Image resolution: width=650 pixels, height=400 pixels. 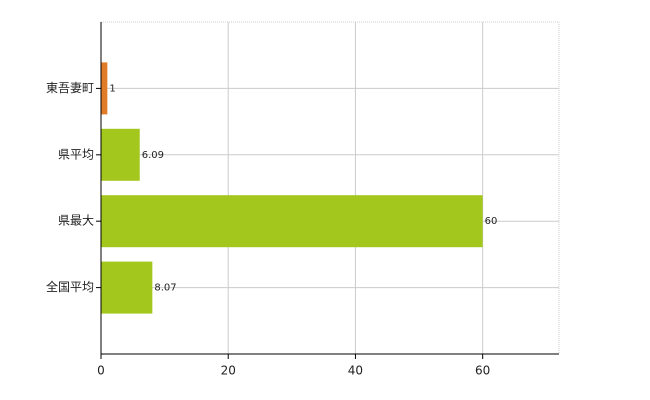 I want to click on y-tick-label: 全国平均, so click(x=70, y=286).